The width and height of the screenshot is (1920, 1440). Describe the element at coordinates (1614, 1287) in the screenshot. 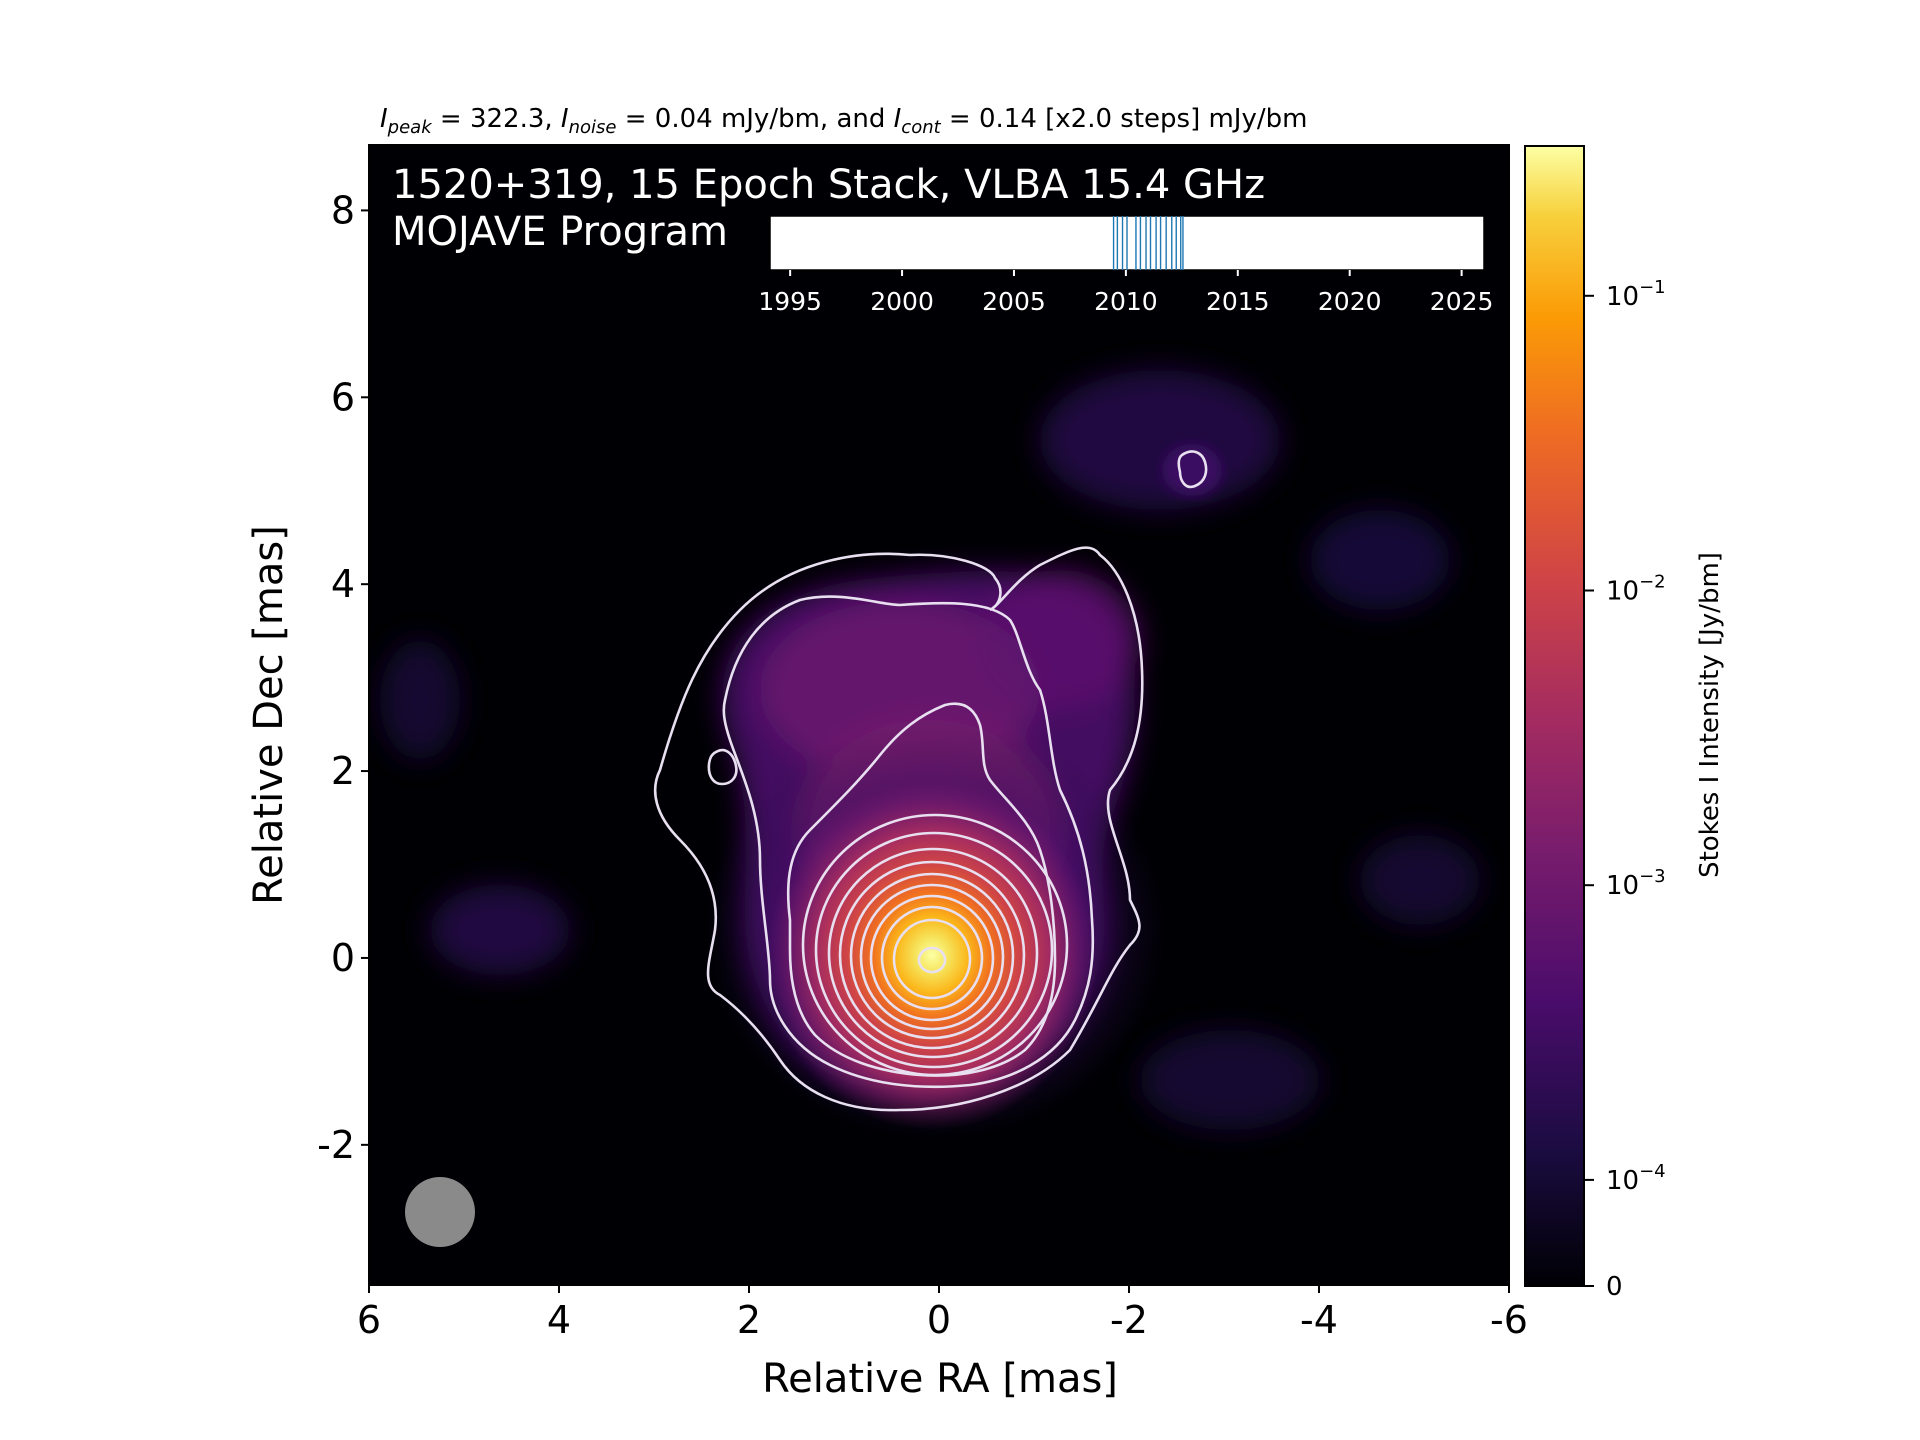

I see `colorbar-tick-label: 0` at that location.